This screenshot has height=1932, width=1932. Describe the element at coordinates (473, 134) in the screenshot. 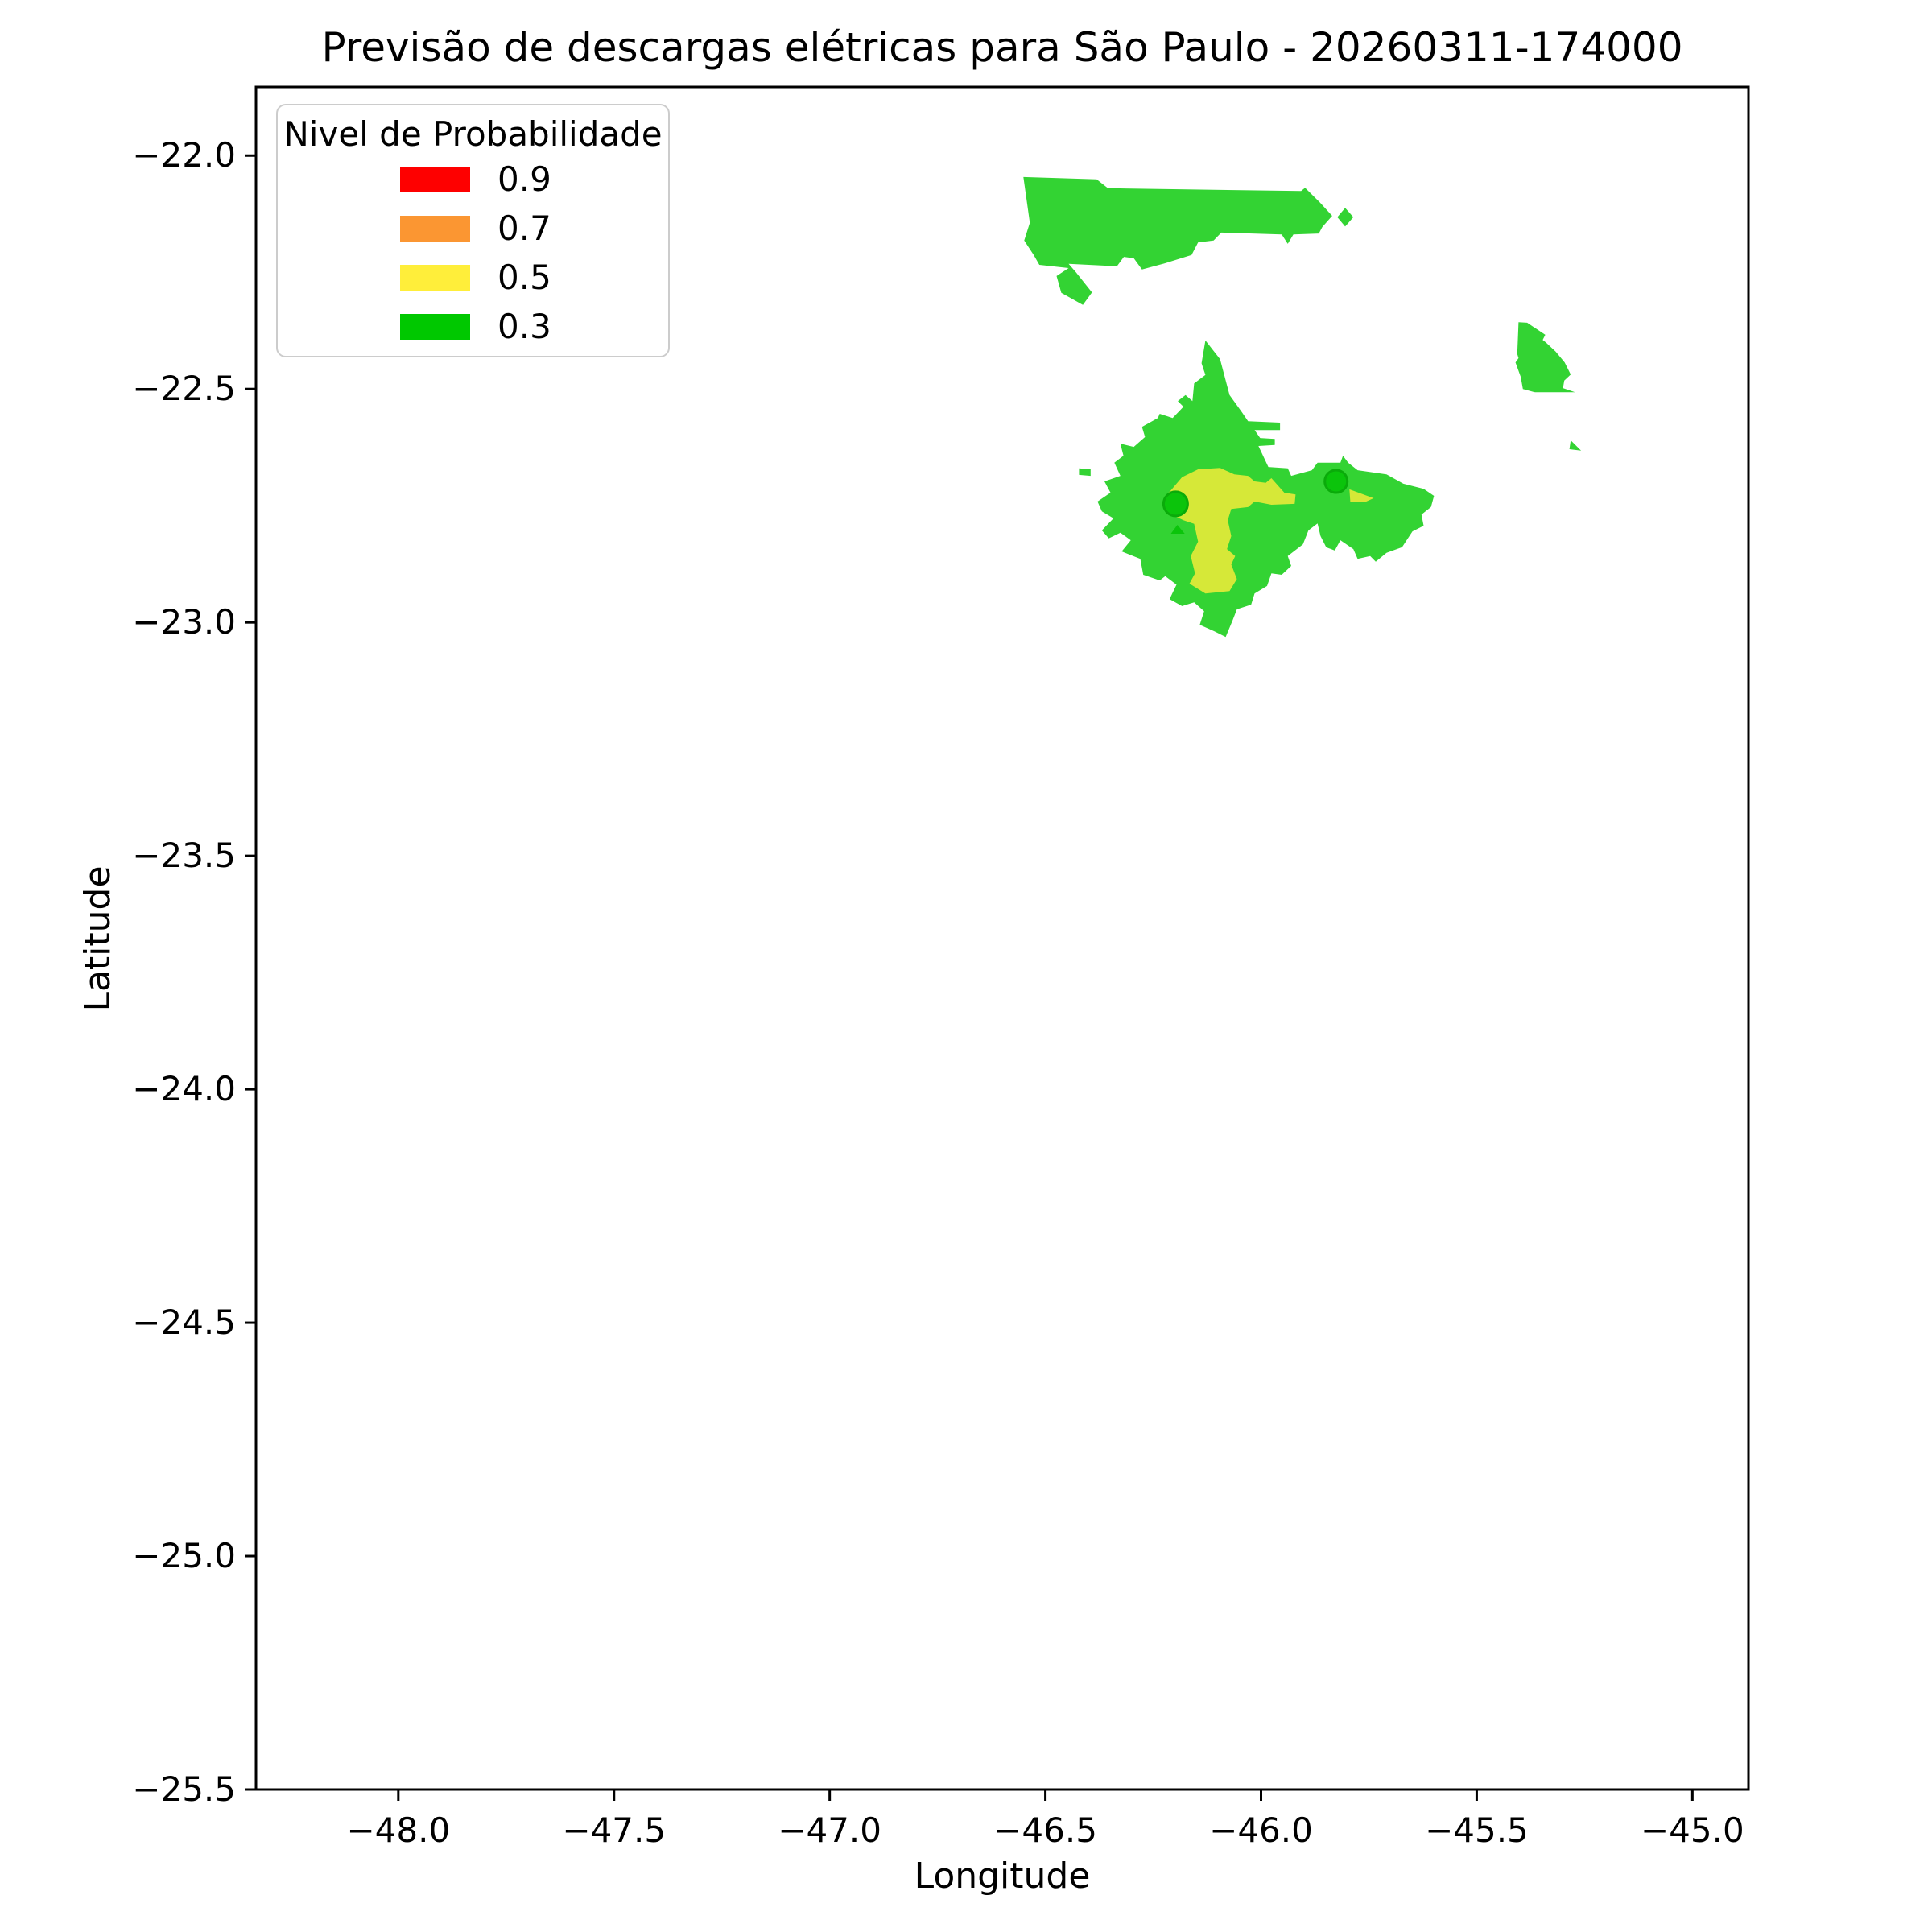

I see `legend-title: Nivel de Probabilidade` at that location.